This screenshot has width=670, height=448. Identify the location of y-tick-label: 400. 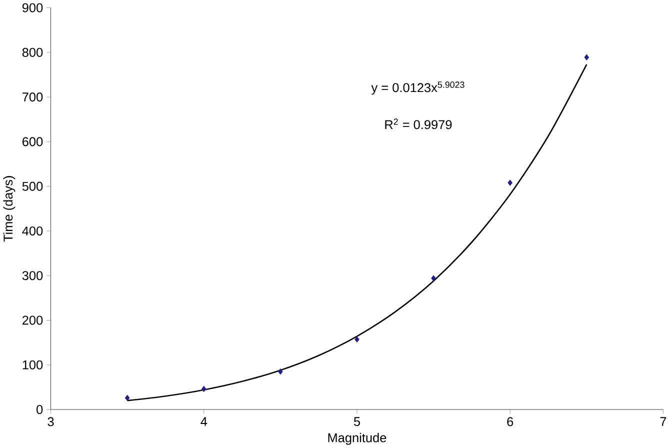
(32, 231).